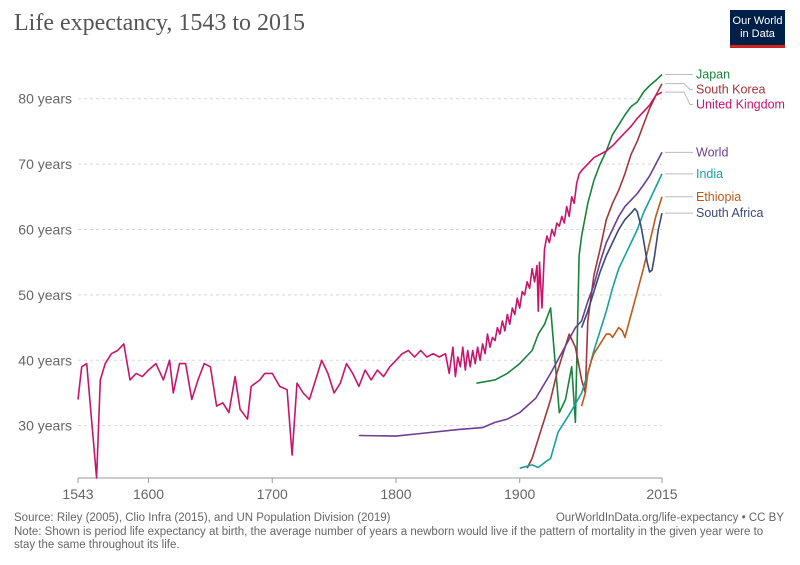 This screenshot has width=800, height=565. What do you see at coordinates (45, 99) in the screenshot?
I see `y-tick-label: 80 years` at bounding box center [45, 99].